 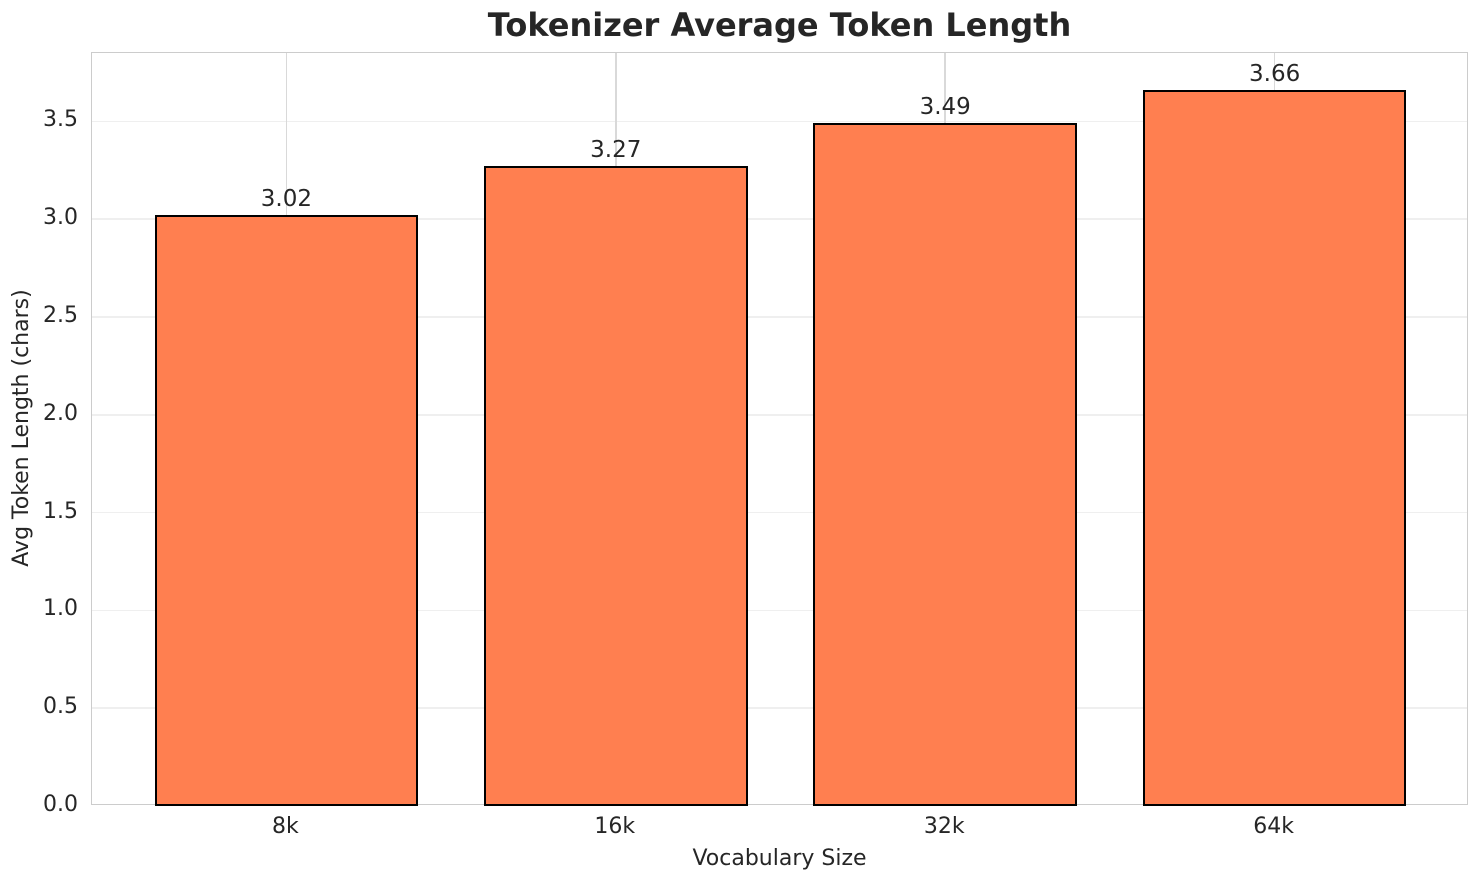 What do you see at coordinates (60, 707) in the screenshot?
I see `y-tick-label: 0.5` at bounding box center [60, 707].